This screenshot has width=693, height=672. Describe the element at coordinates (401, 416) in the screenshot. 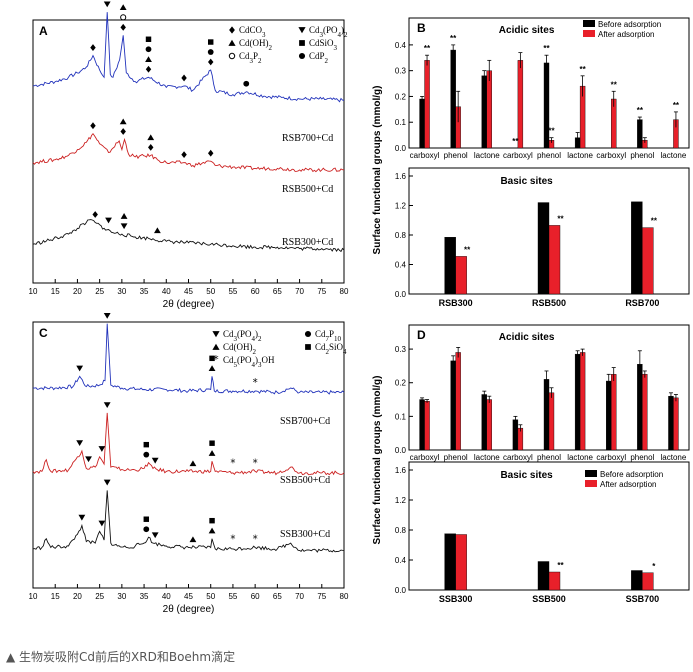

I see `y-tick-label: 0.1` at that location.